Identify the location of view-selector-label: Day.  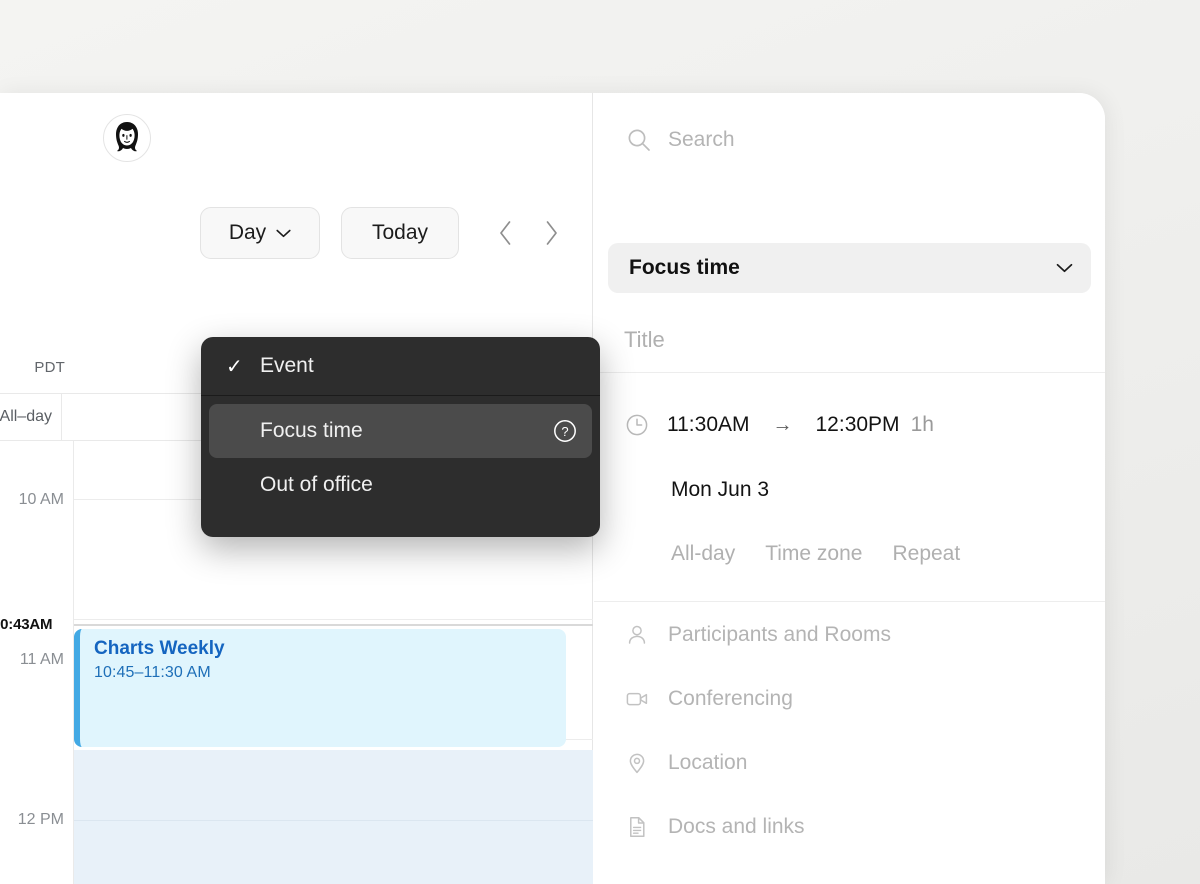
(247, 232).